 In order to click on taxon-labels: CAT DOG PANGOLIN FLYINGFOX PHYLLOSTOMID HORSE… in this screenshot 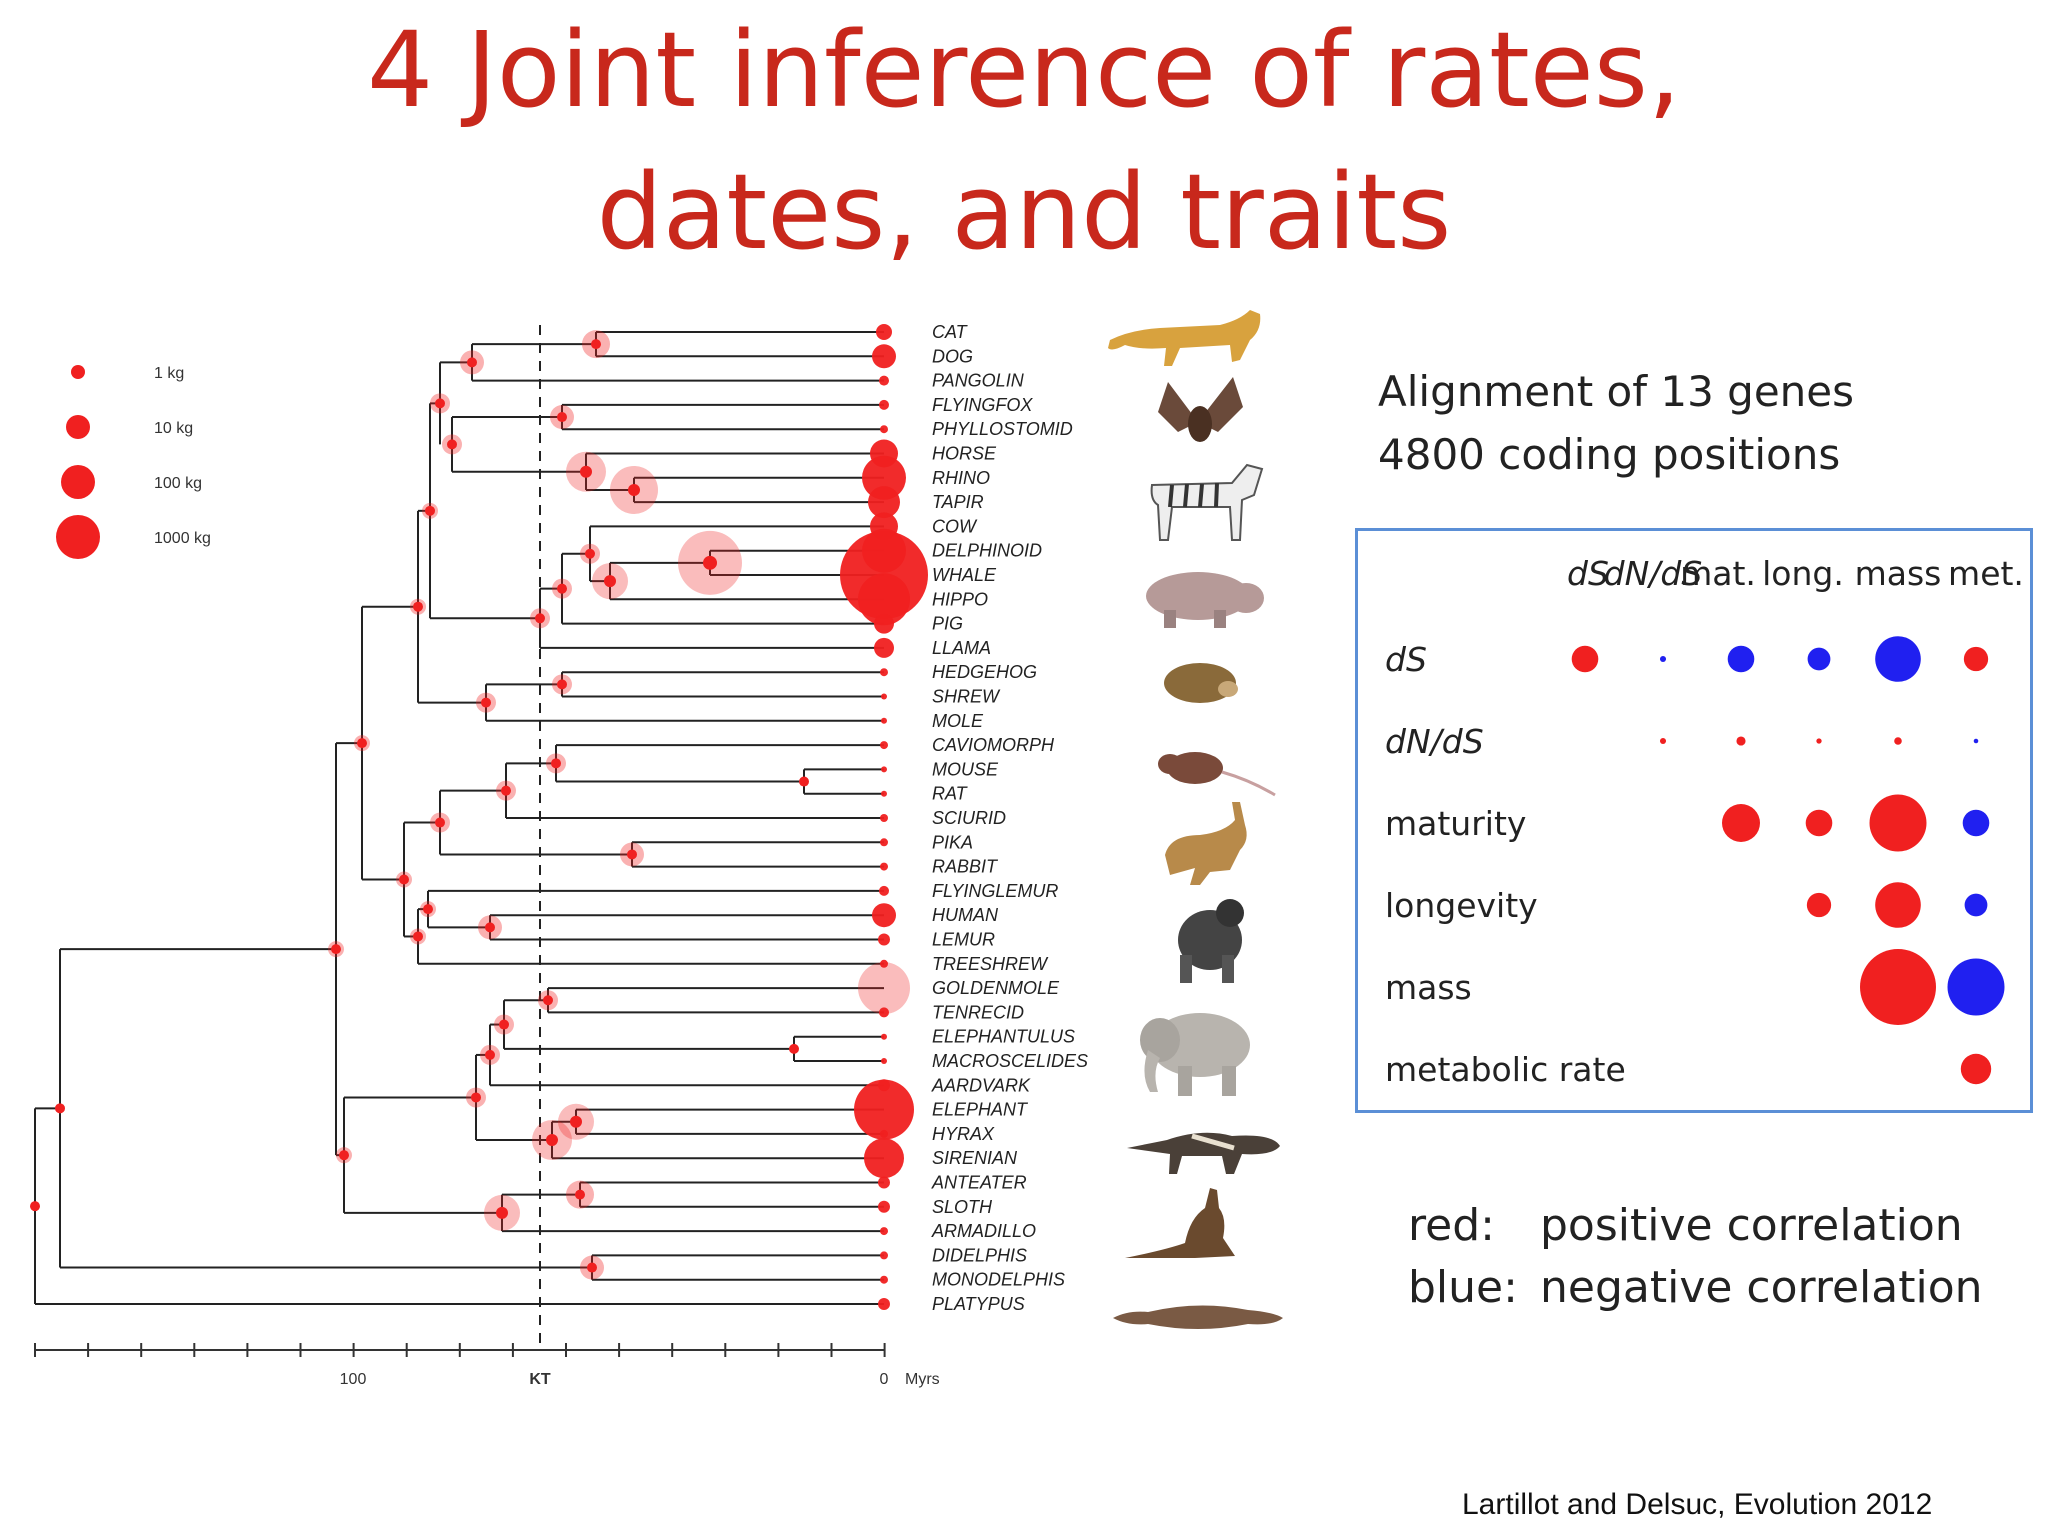, I will do `click(1009, 818)`.